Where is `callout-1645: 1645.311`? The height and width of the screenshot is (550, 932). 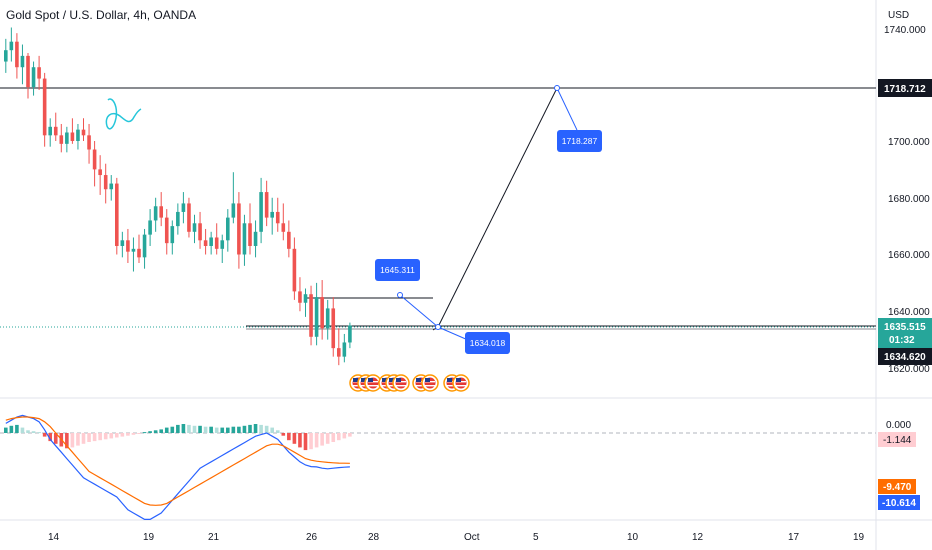
callout-1645: 1645.311 is located at coordinates (397, 270).